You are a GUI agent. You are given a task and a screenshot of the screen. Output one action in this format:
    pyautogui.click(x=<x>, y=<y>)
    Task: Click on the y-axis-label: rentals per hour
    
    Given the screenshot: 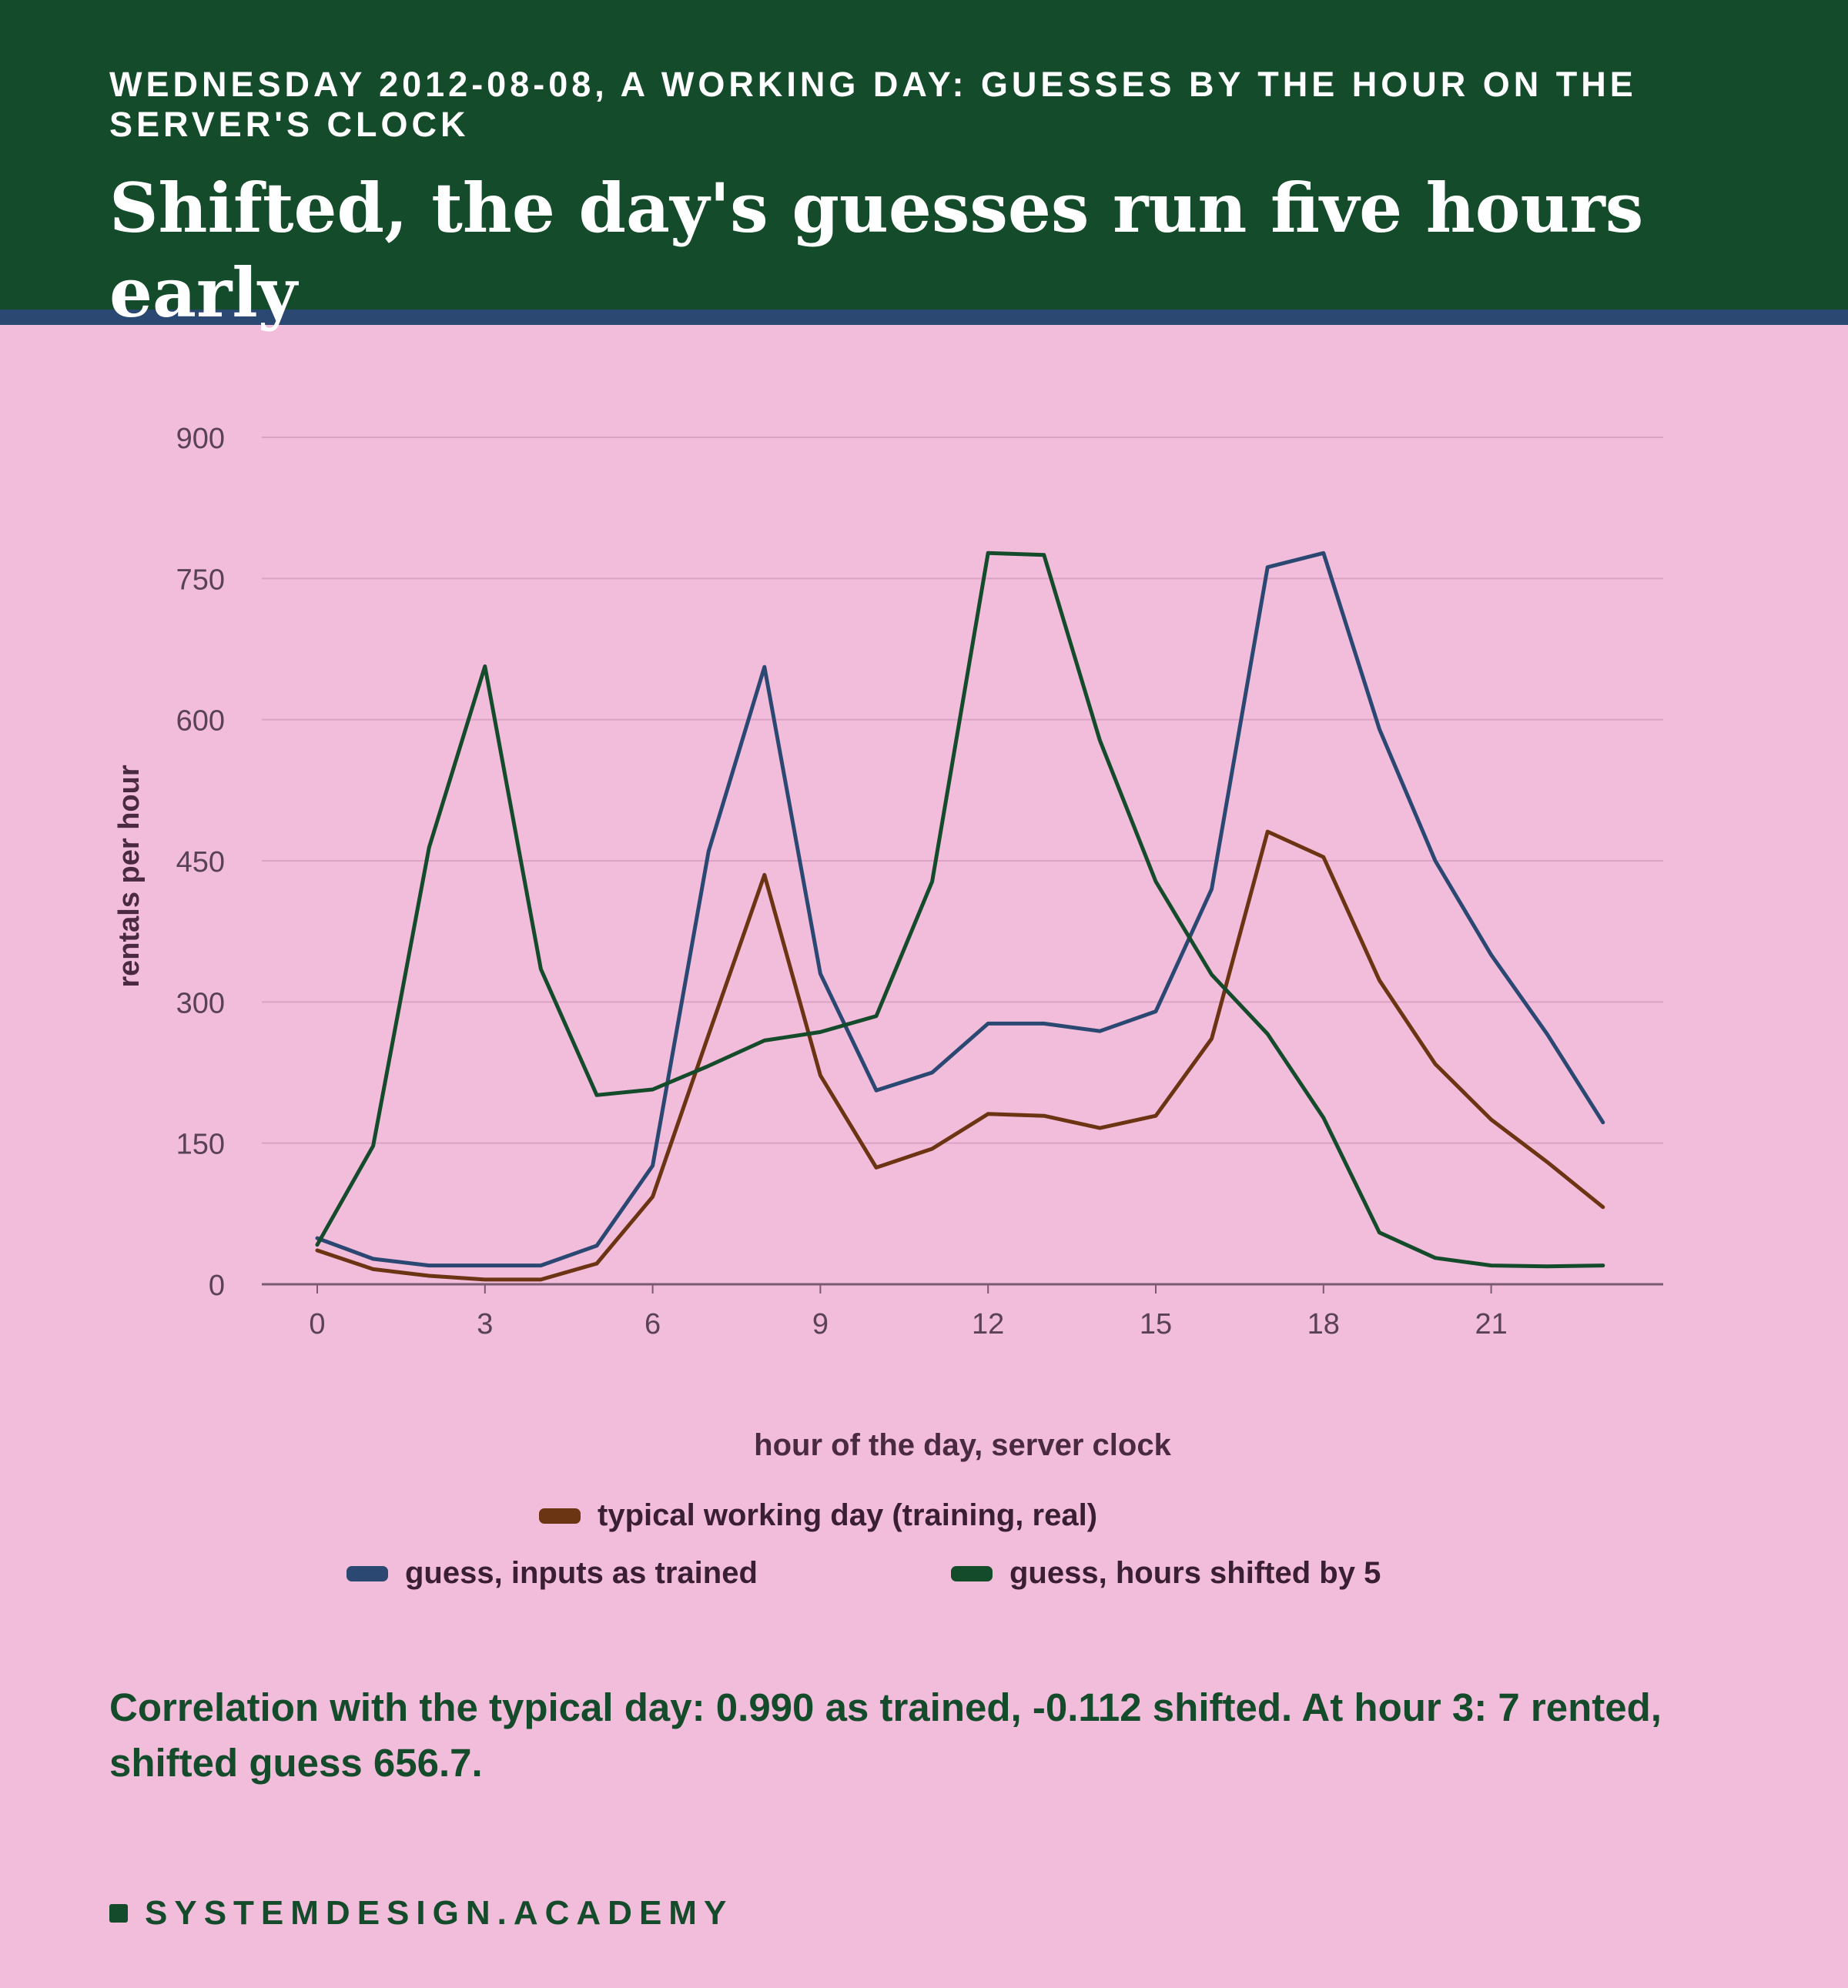 What is the action you would take?
    pyautogui.click(x=129, y=876)
    